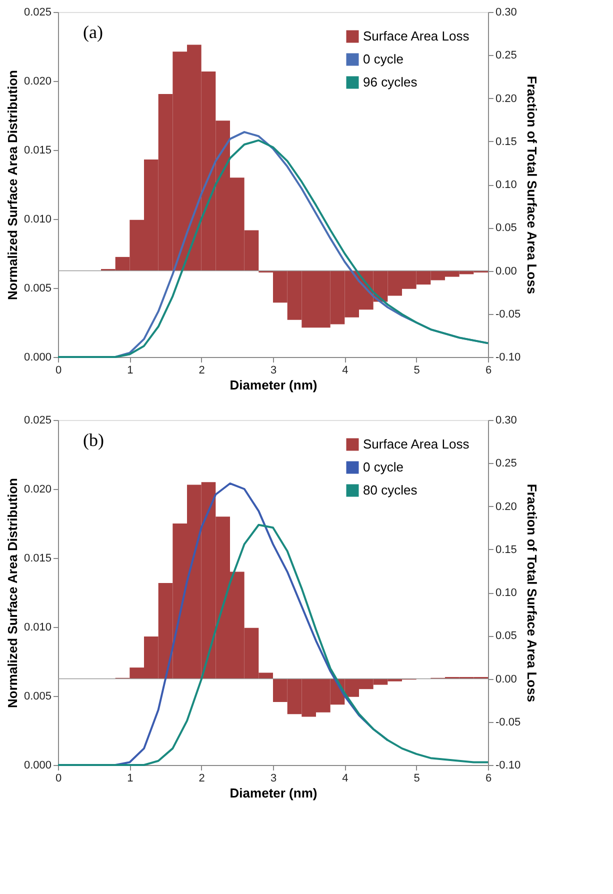 The width and height of the screenshot is (613, 894). I want to click on legend-label: 96 cycles, so click(390, 82).